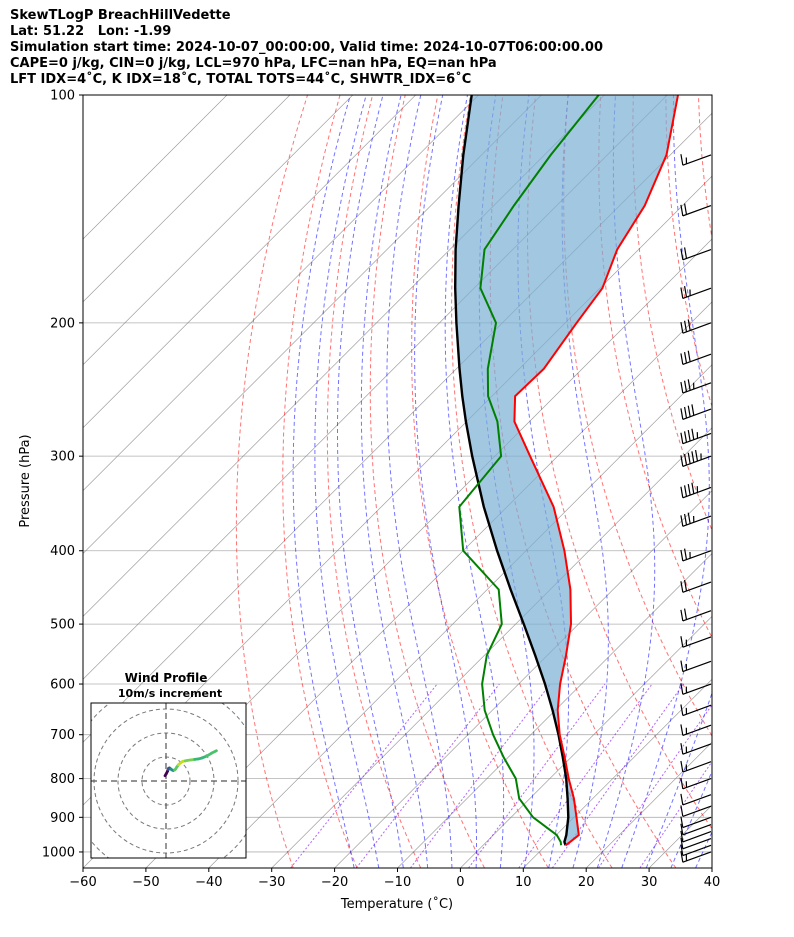 The width and height of the screenshot is (794, 937). Describe the element at coordinates (397, 882) in the screenshot. I see `x-tick-label: −10` at that location.